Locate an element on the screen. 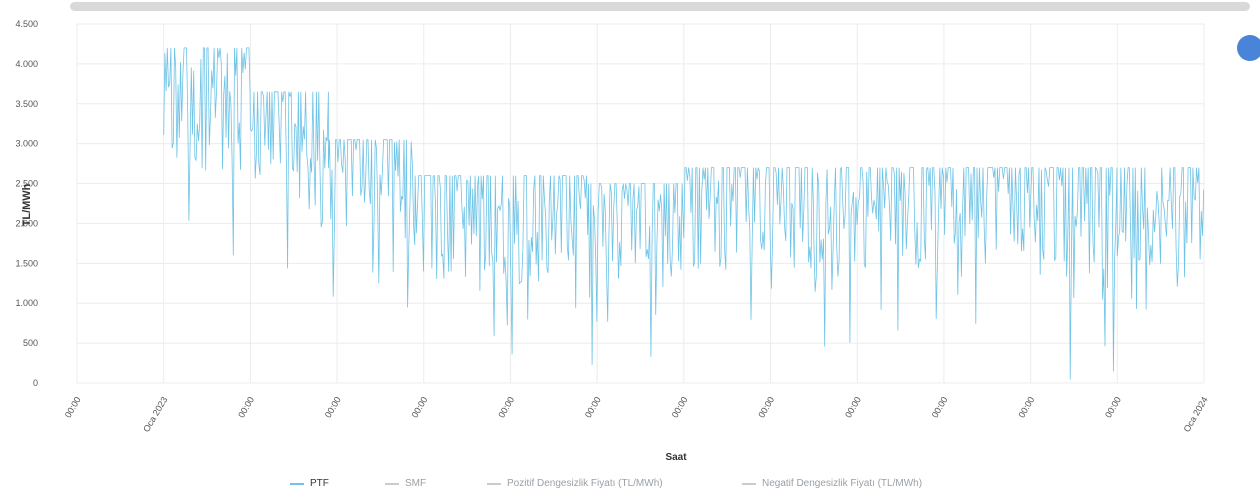  y-tick-label: 3.500 is located at coordinates (26, 104).